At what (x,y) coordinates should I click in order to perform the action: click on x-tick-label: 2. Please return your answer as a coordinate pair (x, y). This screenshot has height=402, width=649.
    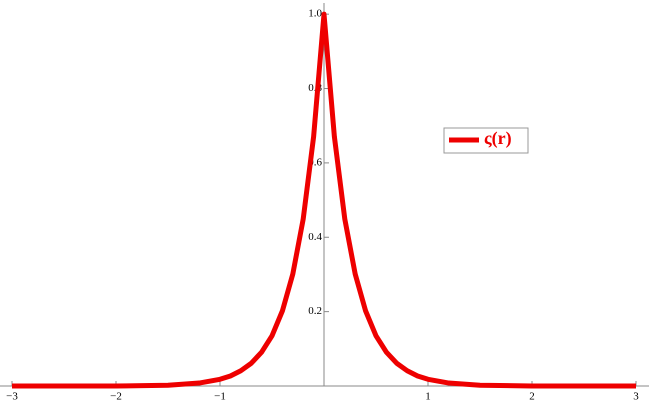
    Looking at the image, I should click on (532, 396).